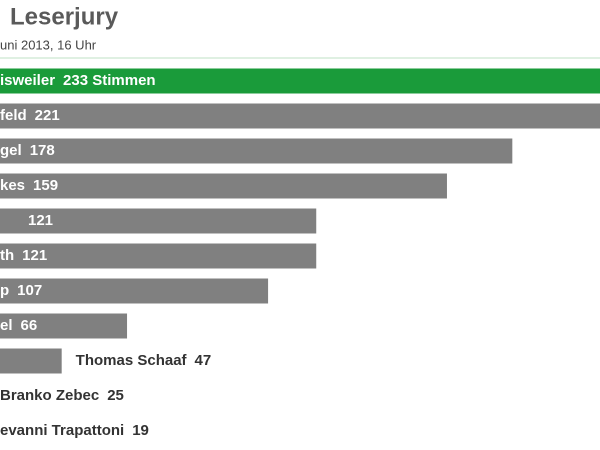  Describe the element at coordinates (42, 150) in the screenshot. I see `bar-value-label: 178` at that location.